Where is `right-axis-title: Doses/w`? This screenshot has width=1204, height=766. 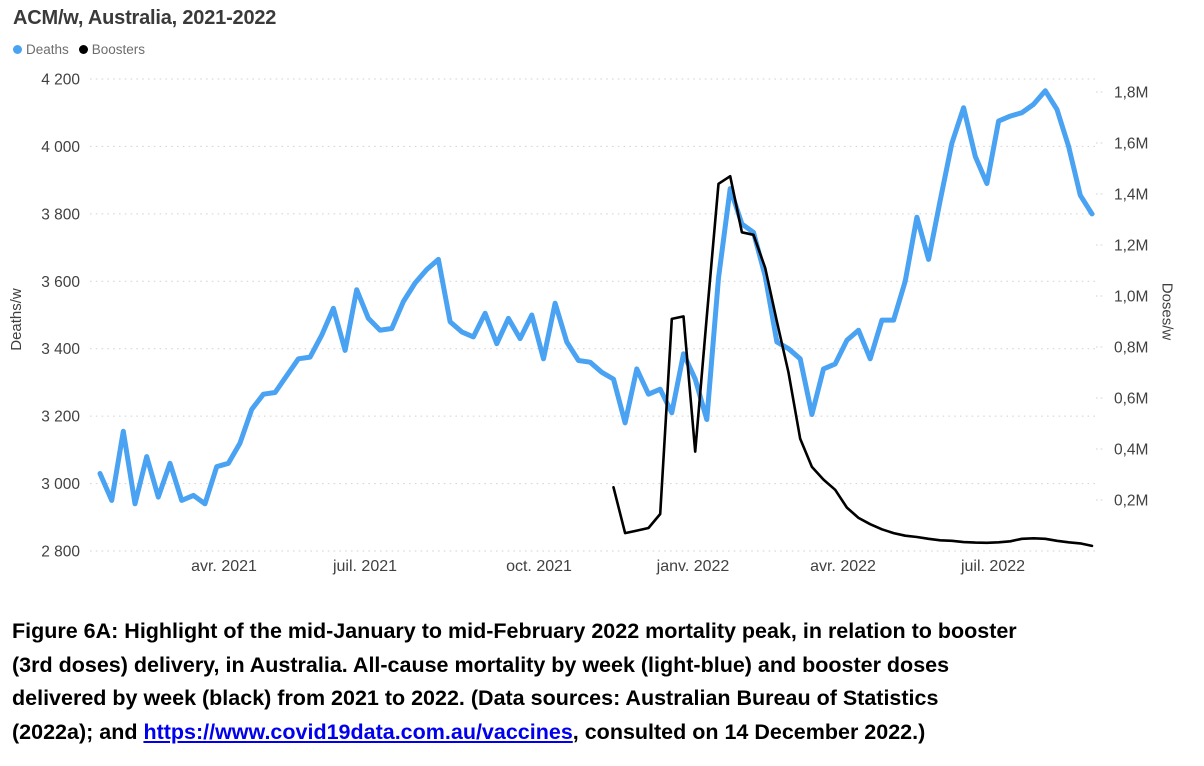 right-axis-title: Doses/w is located at coordinates (1167, 311).